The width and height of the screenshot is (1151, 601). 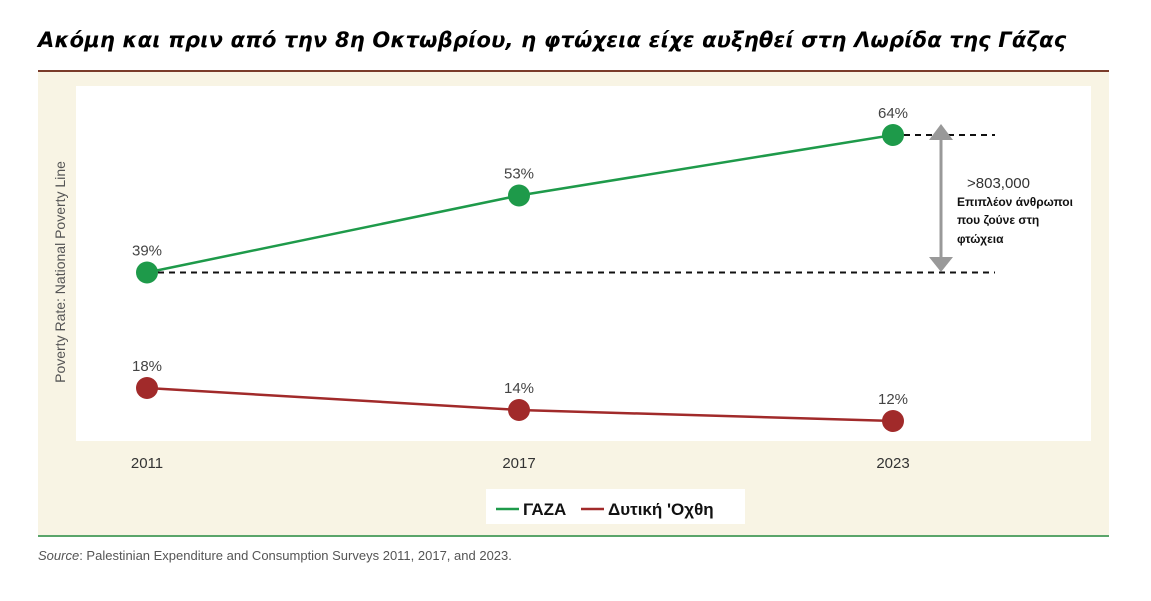 What do you see at coordinates (544, 509) in the screenshot?
I see `legend-label-gaza: ΓΑΖΑ` at bounding box center [544, 509].